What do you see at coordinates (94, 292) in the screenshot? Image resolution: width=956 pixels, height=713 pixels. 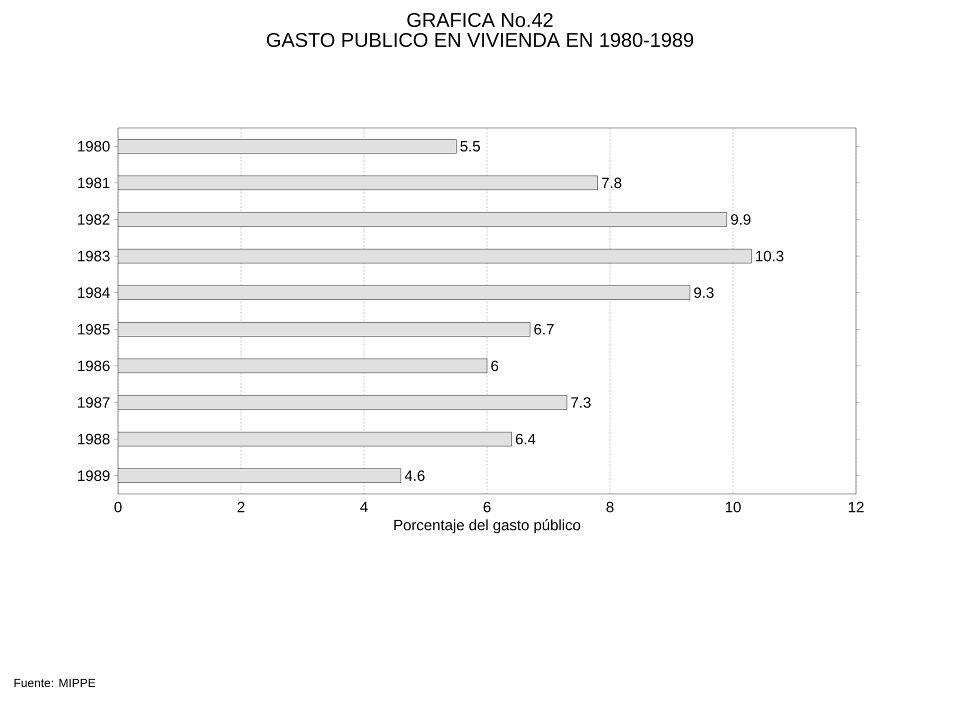 I see `y-tick-label: 1984` at bounding box center [94, 292].